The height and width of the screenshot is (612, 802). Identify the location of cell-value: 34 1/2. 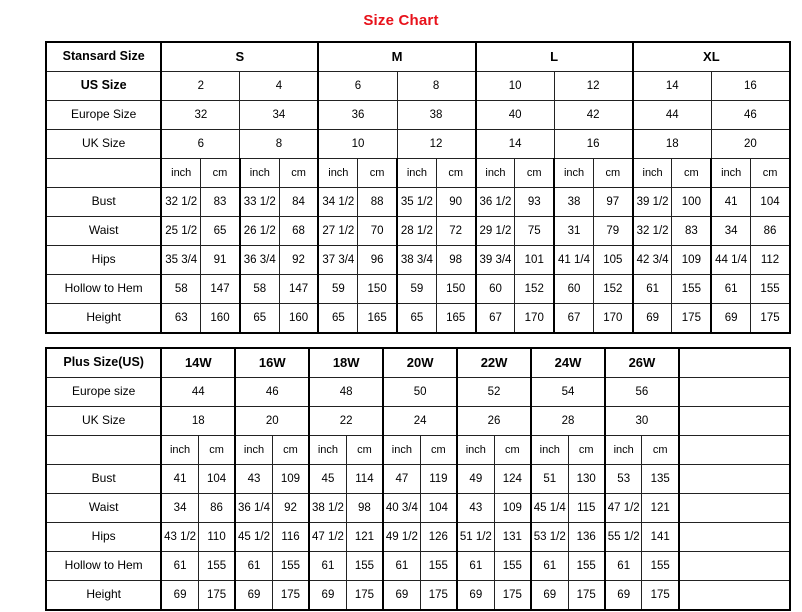
(338, 202).